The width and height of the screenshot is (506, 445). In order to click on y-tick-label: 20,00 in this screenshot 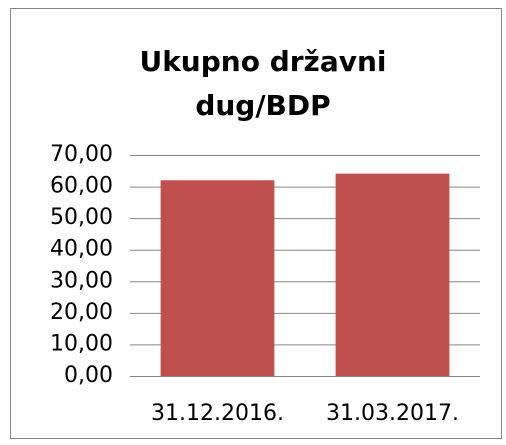, I will do `click(81, 312)`.